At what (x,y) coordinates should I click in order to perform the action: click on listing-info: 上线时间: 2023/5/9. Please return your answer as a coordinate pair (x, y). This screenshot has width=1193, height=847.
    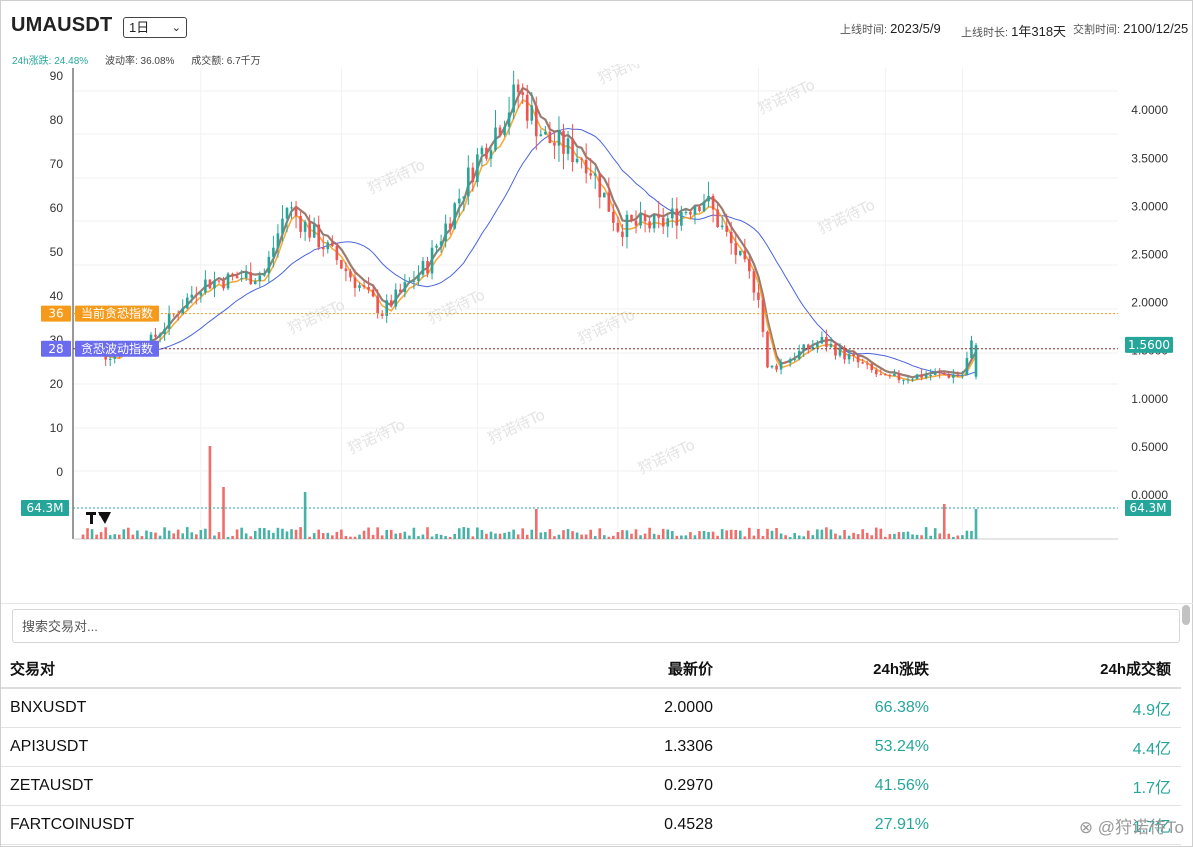
    Looking at the image, I should click on (890, 29).